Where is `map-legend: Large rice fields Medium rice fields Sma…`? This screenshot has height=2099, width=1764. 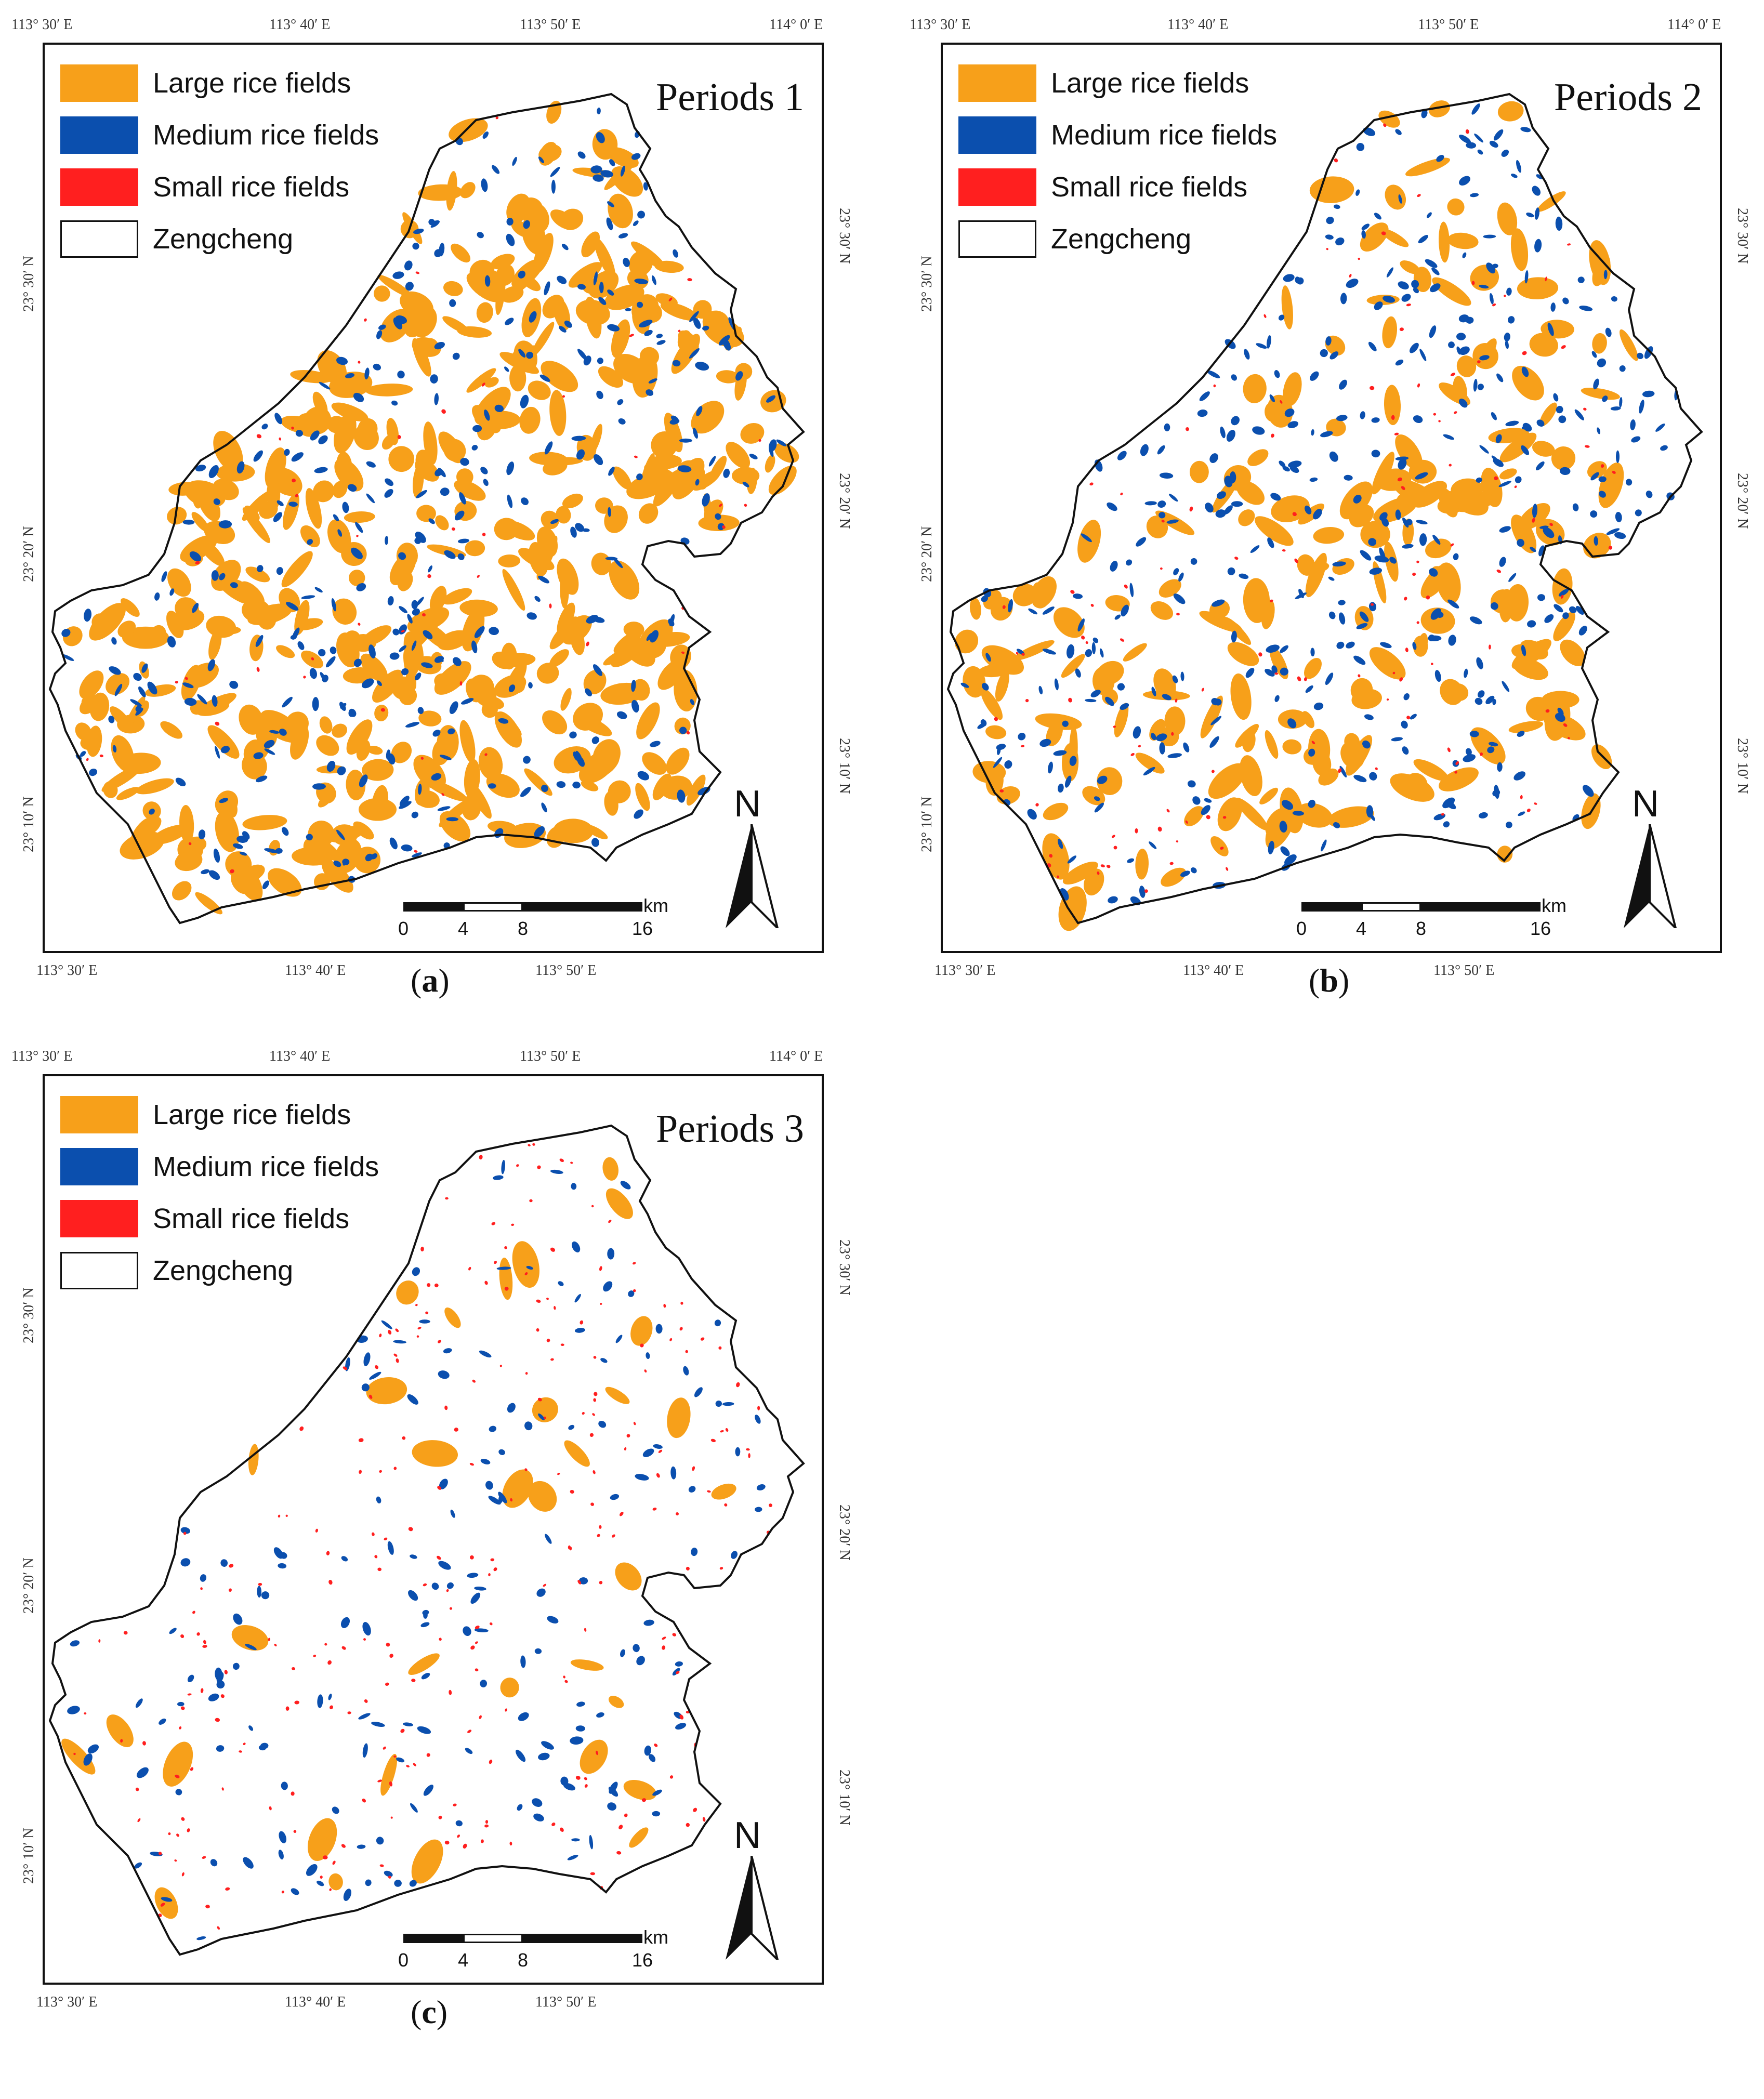 map-legend: Large rice fields Medium rice fields Sma… is located at coordinates (219, 1193).